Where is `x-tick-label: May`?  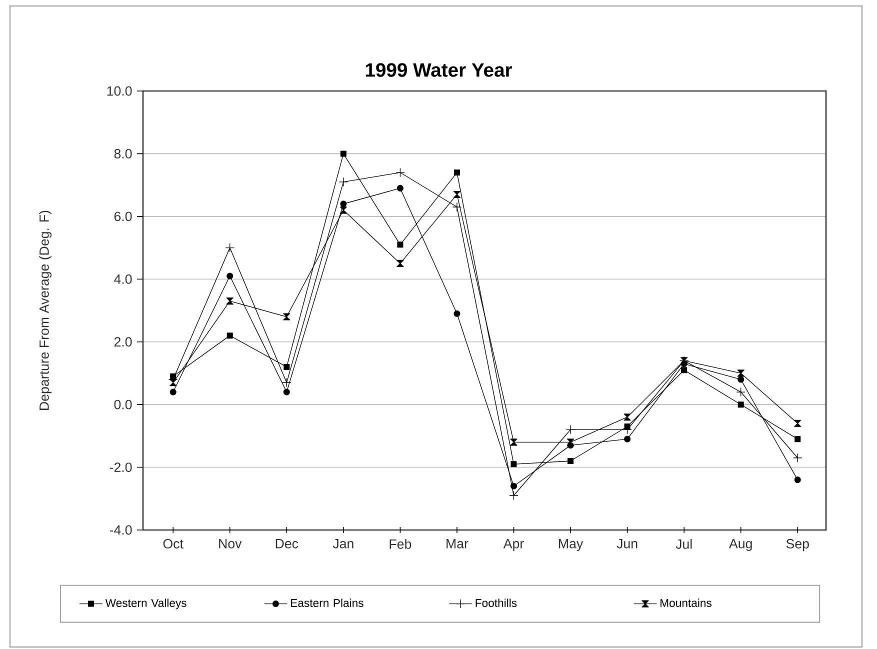 x-tick-label: May is located at coordinates (571, 545).